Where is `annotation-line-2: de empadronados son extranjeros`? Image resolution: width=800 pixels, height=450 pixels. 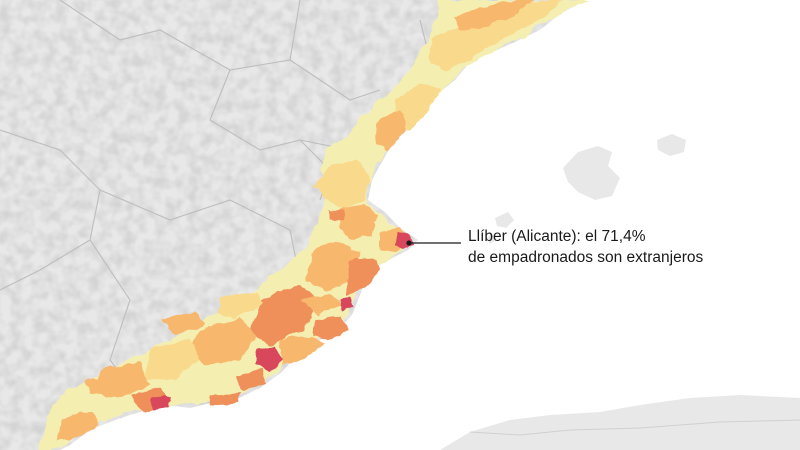
annotation-line-2: de empadronados son extranjeros is located at coordinates (586, 257).